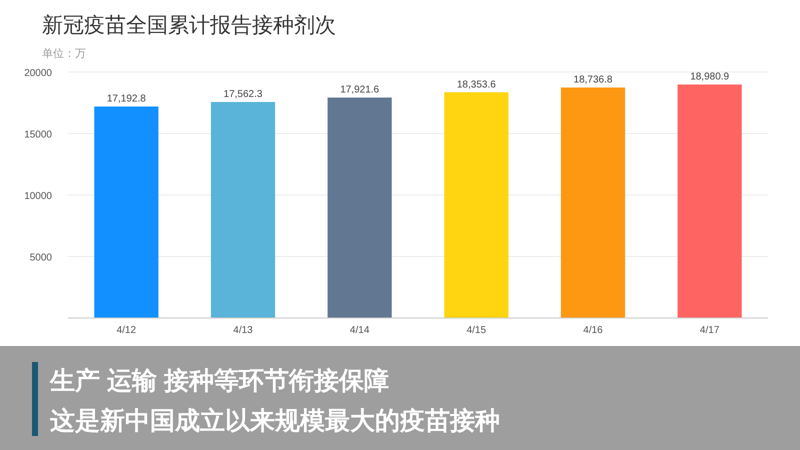  What do you see at coordinates (360, 90) in the screenshot?
I see `data-label: 17,921.6` at bounding box center [360, 90].